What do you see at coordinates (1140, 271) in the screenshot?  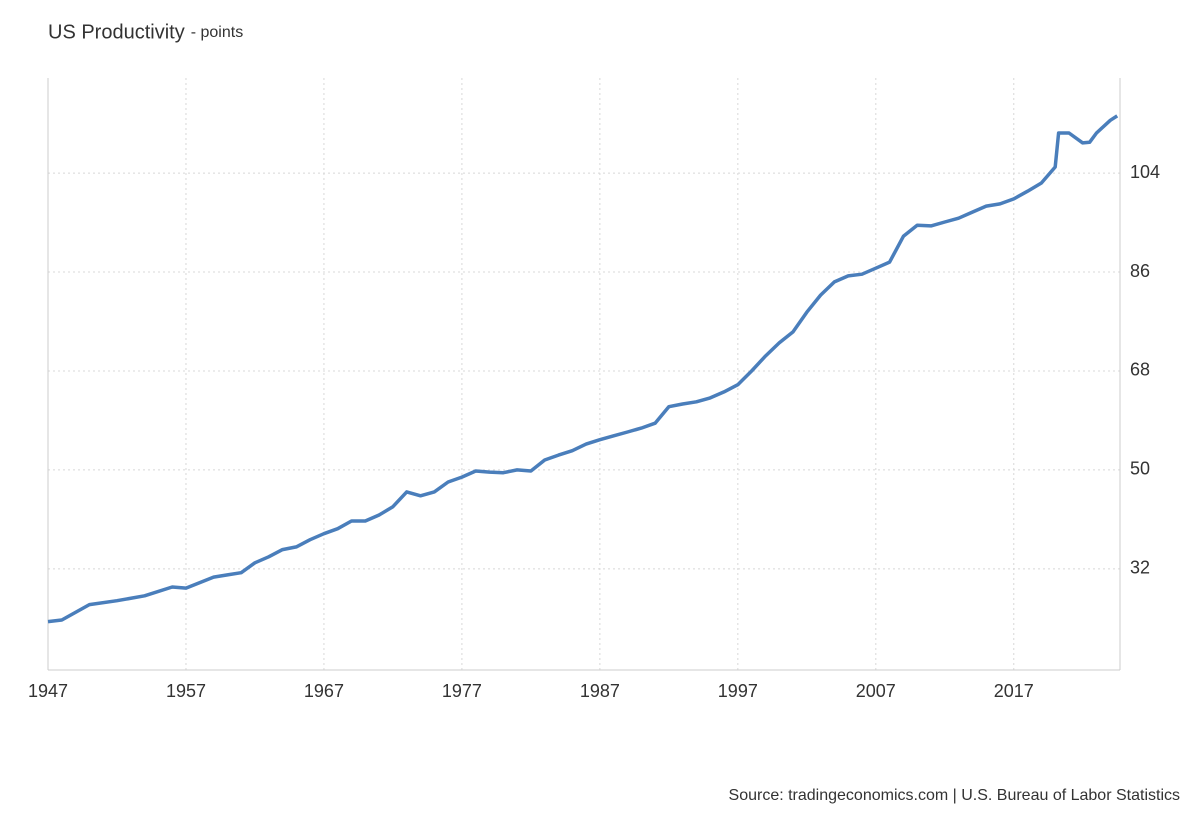 I see `y-tick-label: 86` at bounding box center [1140, 271].